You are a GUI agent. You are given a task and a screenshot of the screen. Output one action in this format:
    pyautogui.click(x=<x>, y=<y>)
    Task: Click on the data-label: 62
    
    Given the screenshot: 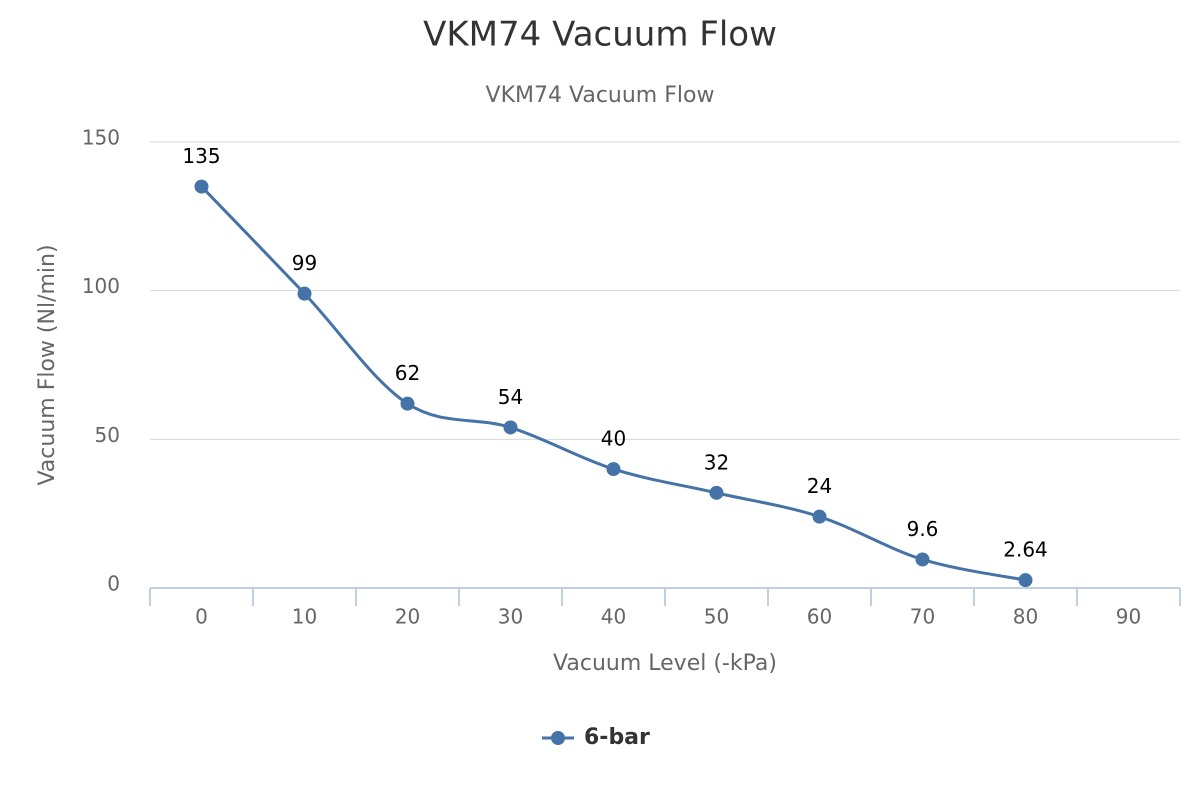 What is the action you would take?
    pyautogui.click(x=407, y=373)
    